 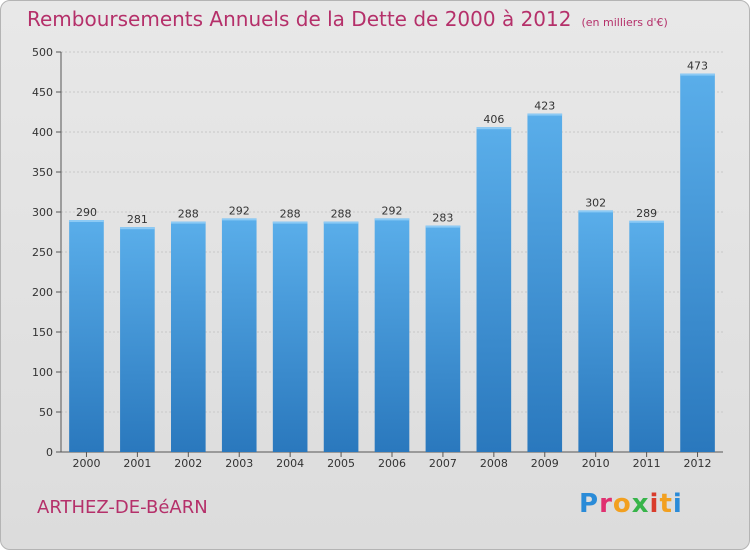 What do you see at coordinates (698, 463) in the screenshot?
I see `x-tick-label: 2012` at bounding box center [698, 463].